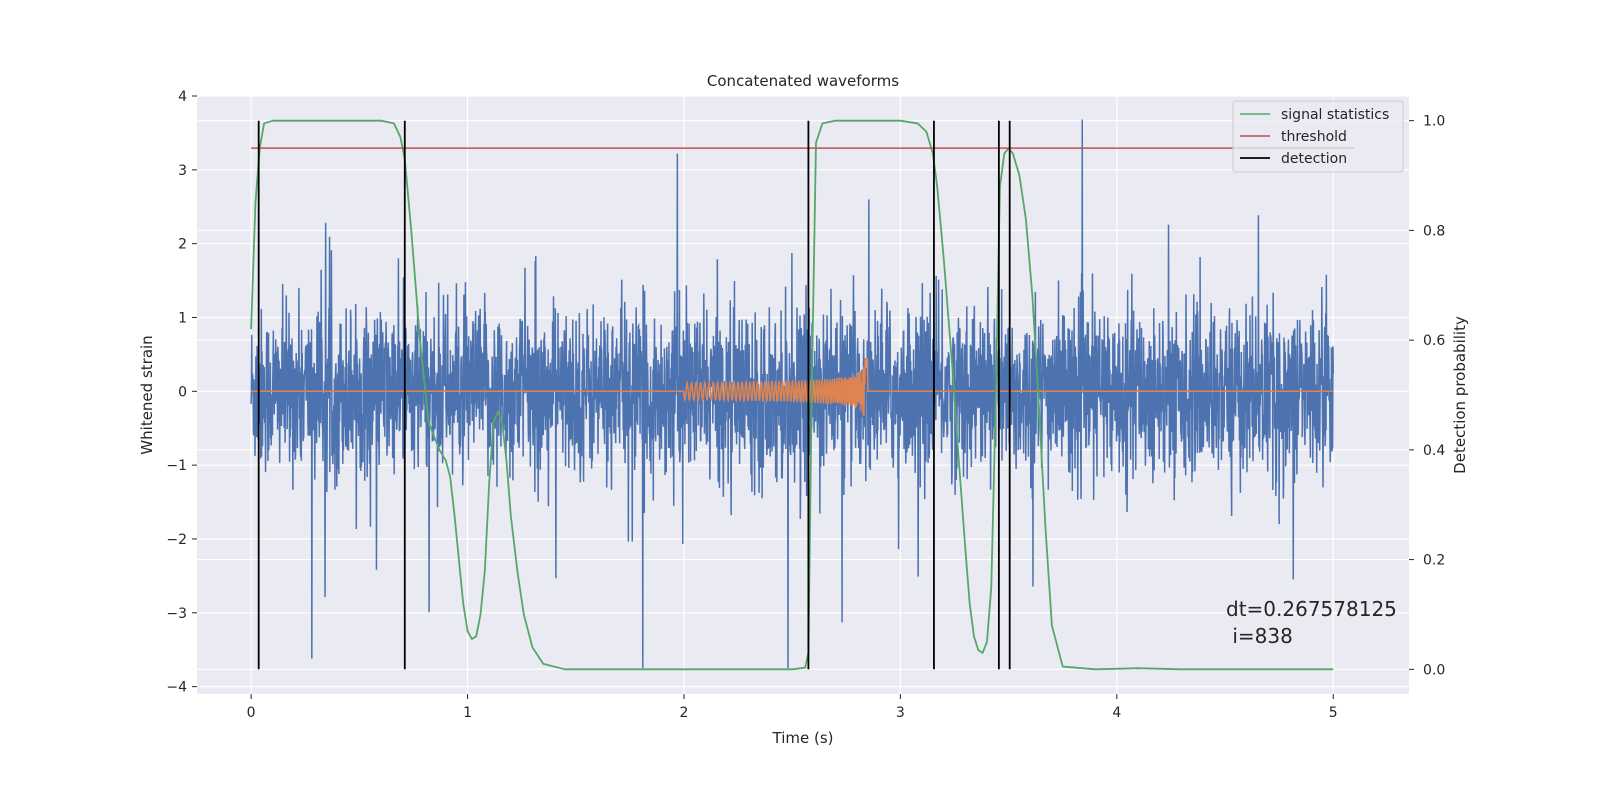 The image size is (1600, 800). Describe the element at coordinates (1434, 122) in the screenshot. I see `y2-tick-label: 1.0` at that location.